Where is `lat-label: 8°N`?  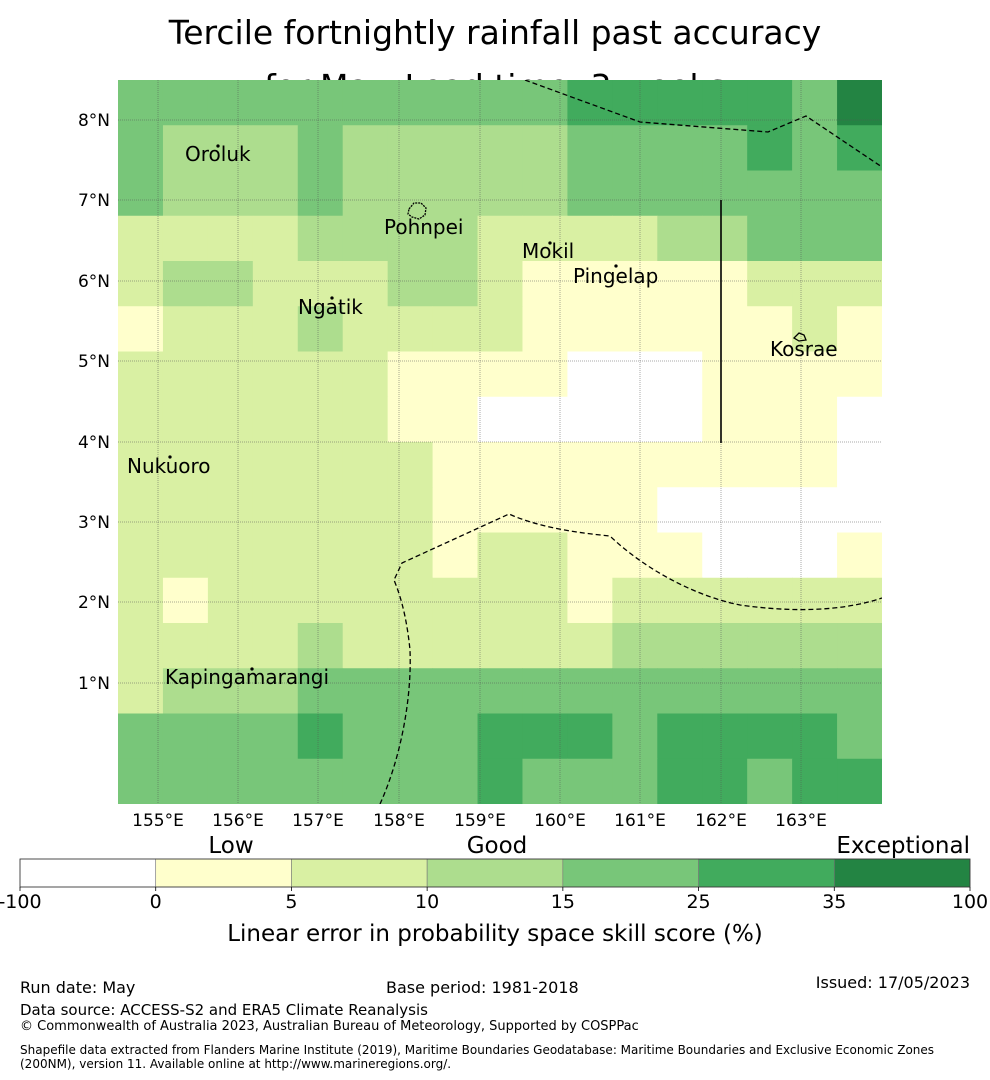 lat-label: 8°N is located at coordinates (94, 121).